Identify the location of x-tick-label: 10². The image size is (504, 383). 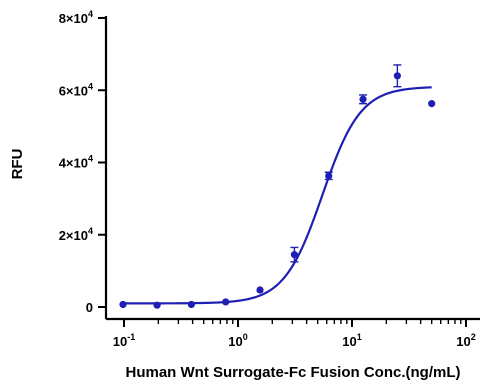
(465, 340).